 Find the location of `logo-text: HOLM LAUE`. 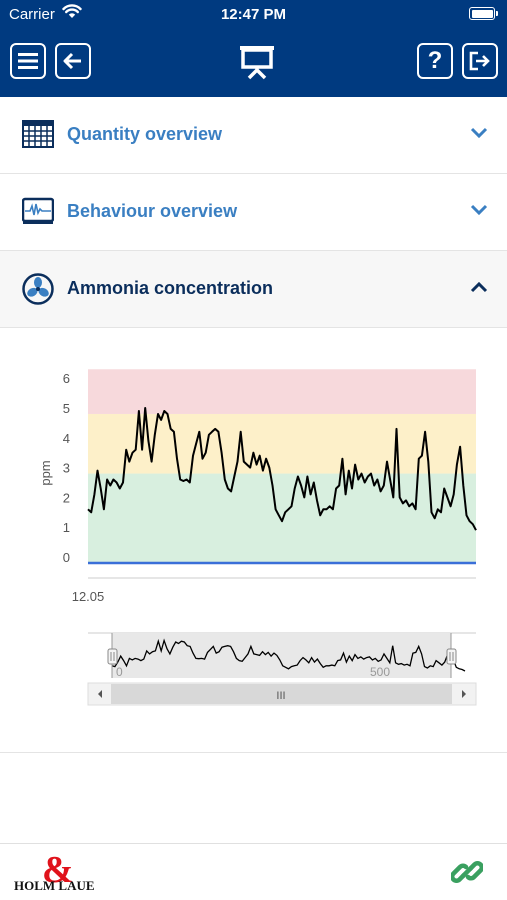

logo-text: HOLM LAUE is located at coordinates (54, 885).